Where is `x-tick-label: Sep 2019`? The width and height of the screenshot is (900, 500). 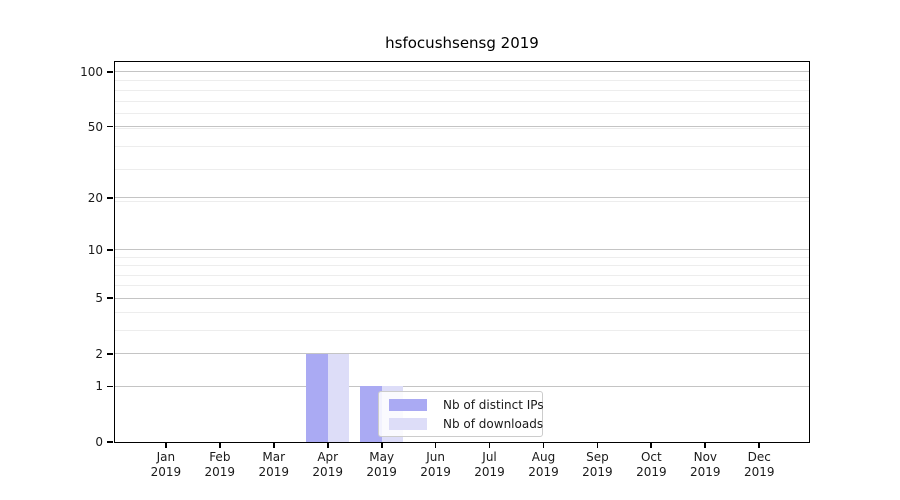
x-tick-label: Sep 2019 is located at coordinates (597, 465).